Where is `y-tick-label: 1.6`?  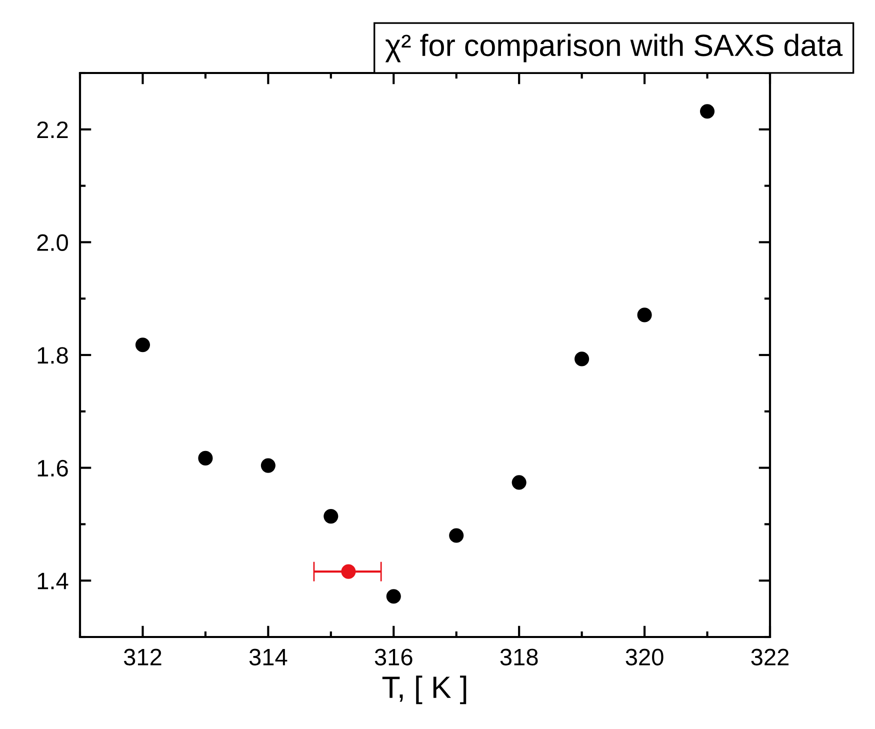
y-tick-label: 1.6 is located at coordinates (53, 468).